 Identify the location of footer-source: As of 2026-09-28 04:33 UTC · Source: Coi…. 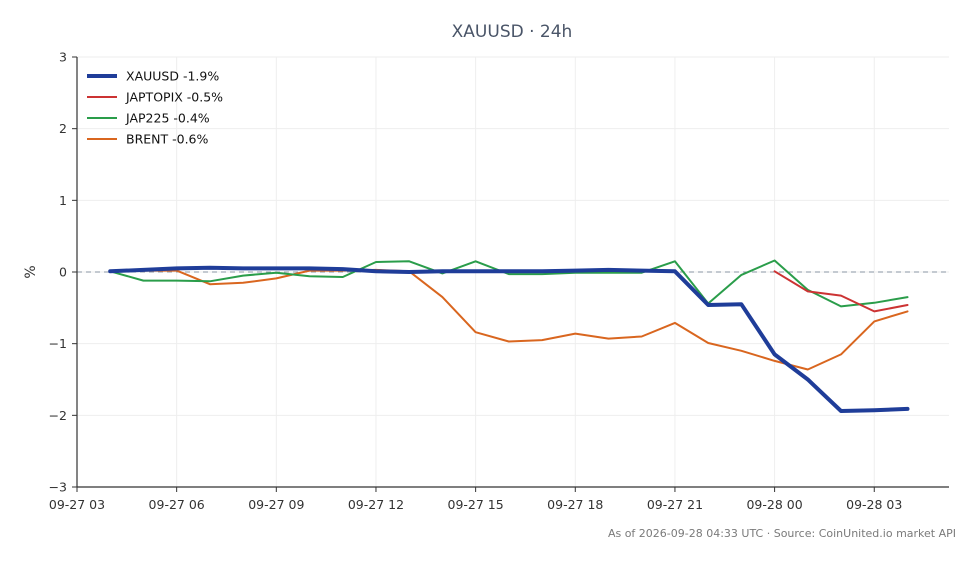
(782, 533).